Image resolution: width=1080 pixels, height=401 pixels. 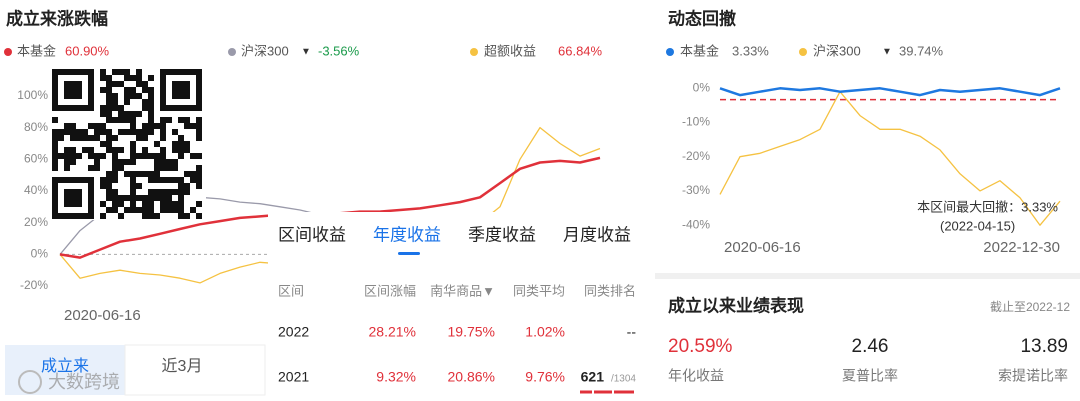 What do you see at coordinates (65, 366) in the screenshot?
I see `range-button: 成立来` at bounding box center [65, 366].